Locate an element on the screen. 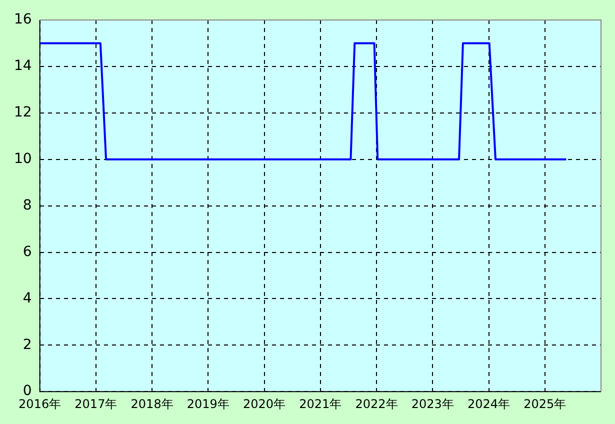 Image resolution: width=615 pixels, height=424 pixels. x-tick-label: 2016年 is located at coordinates (40, 403).